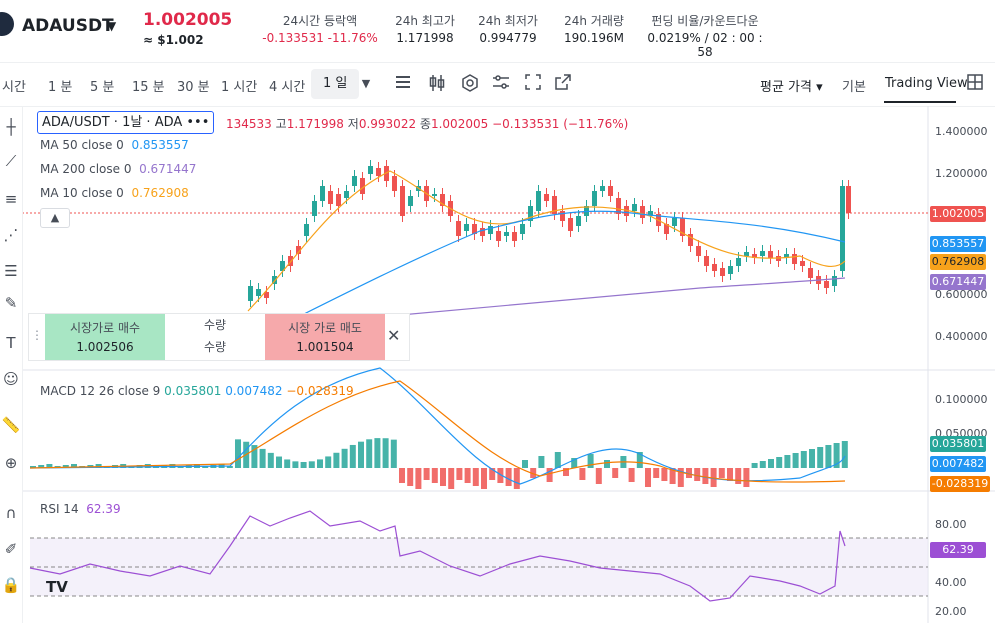 This screenshot has height=623, width=995. I want to click on ma10-legend: MA 10 close 0 0.762908, so click(114, 193).